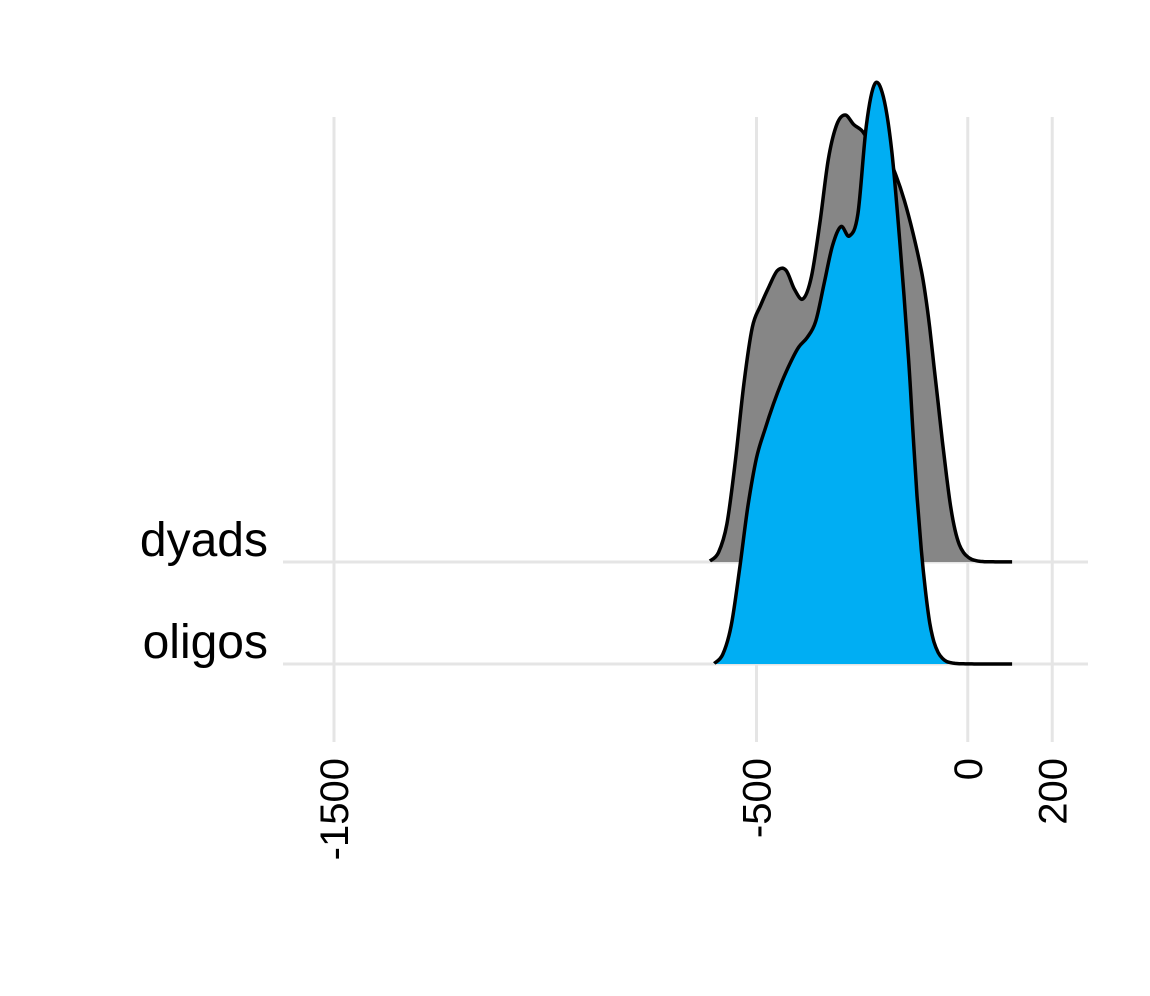 This screenshot has width=1150, height=996. Describe the element at coordinates (758, 798) in the screenshot. I see `x-tick-label: -500` at that location.